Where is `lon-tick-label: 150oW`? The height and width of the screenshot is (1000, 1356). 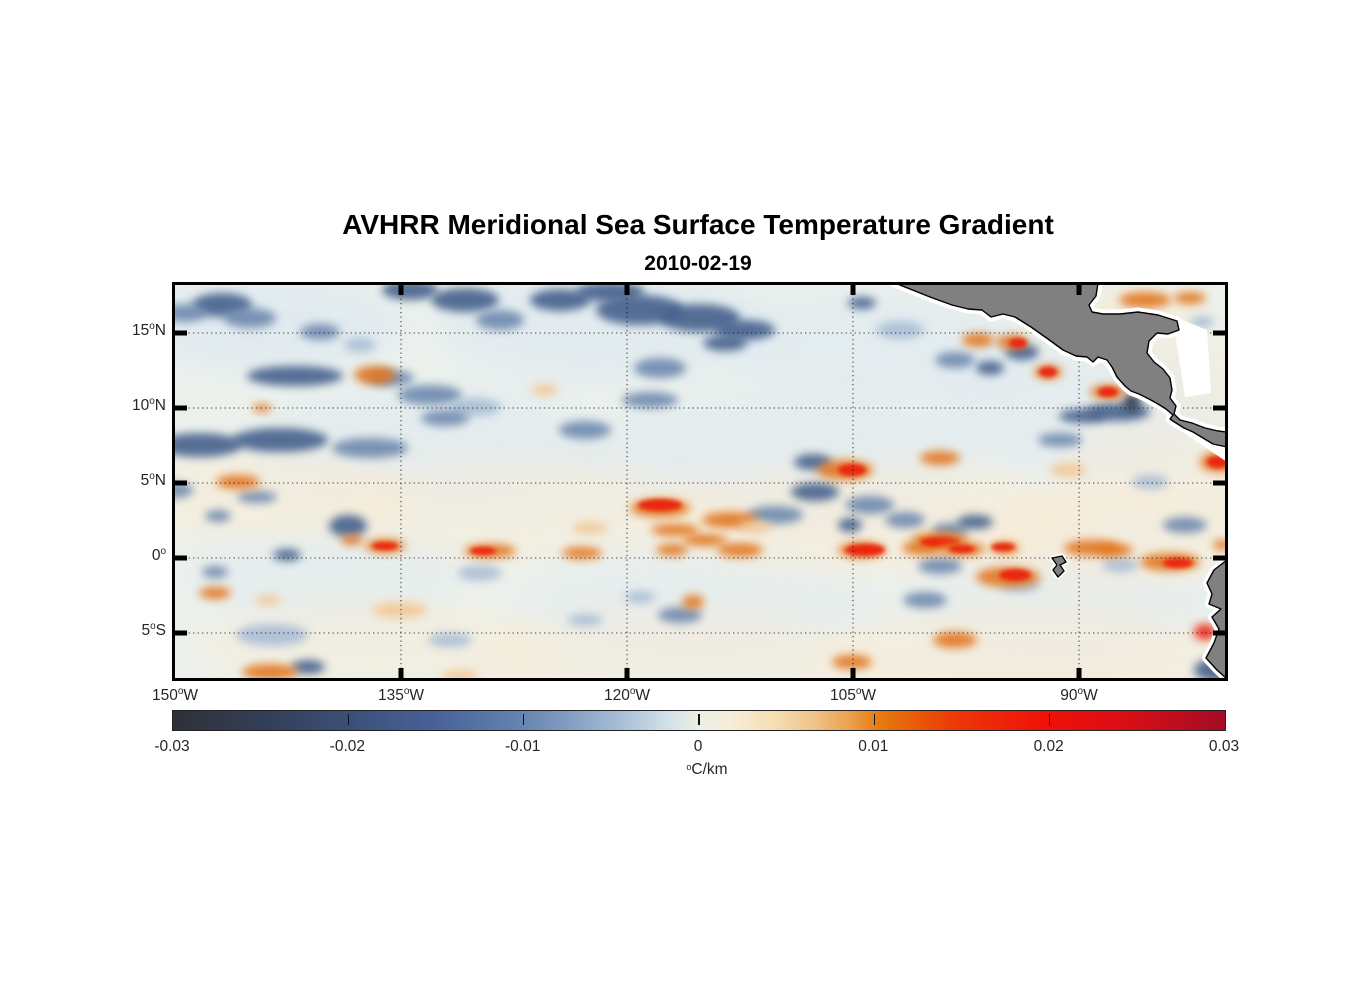
lon-tick-label: 150oW is located at coordinates (175, 695).